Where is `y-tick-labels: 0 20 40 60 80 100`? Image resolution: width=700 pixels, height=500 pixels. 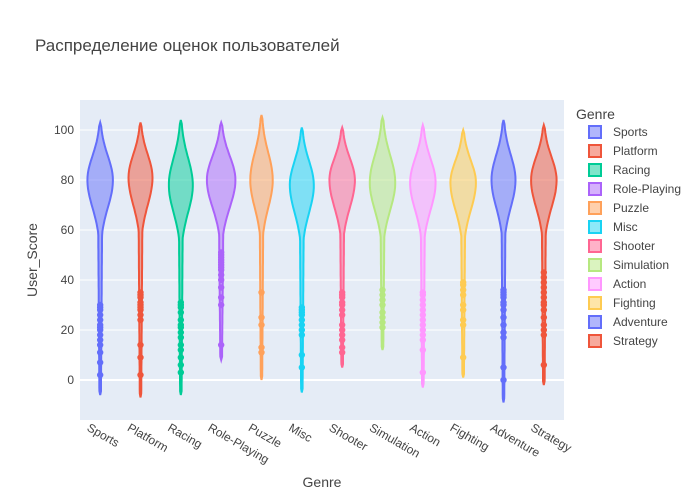
y-tick-labels: 0 20 40 60 80 100 is located at coordinates (64, 255).